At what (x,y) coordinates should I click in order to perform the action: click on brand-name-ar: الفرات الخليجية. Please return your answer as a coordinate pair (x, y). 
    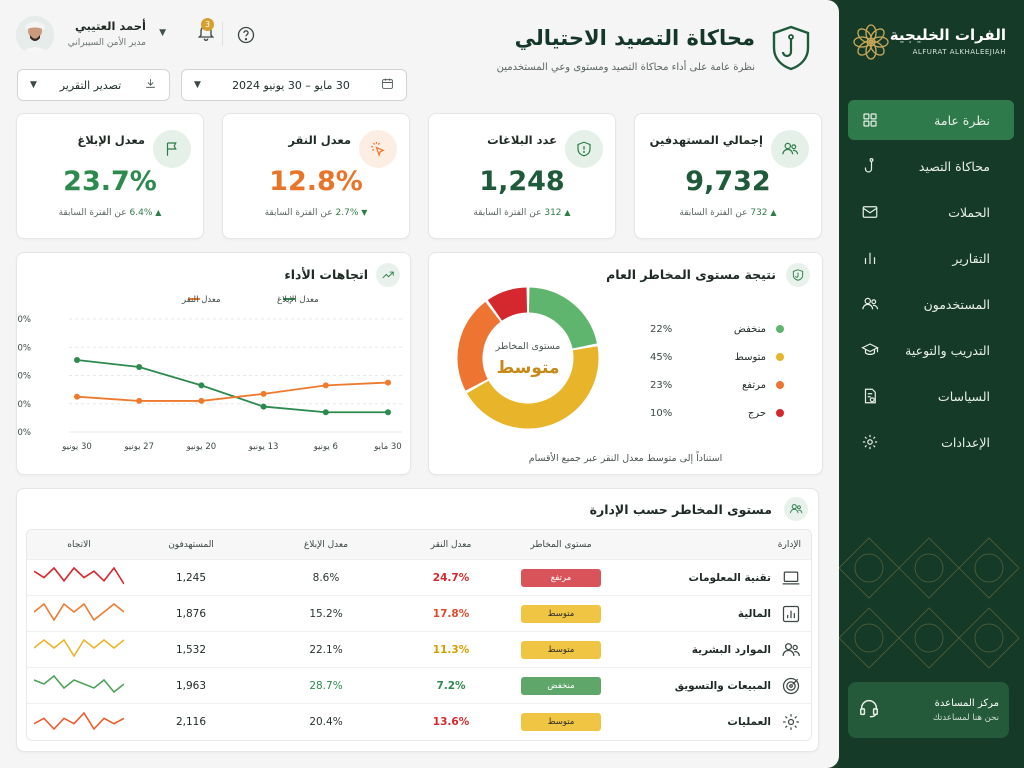
    Looking at the image, I should click on (947, 35).